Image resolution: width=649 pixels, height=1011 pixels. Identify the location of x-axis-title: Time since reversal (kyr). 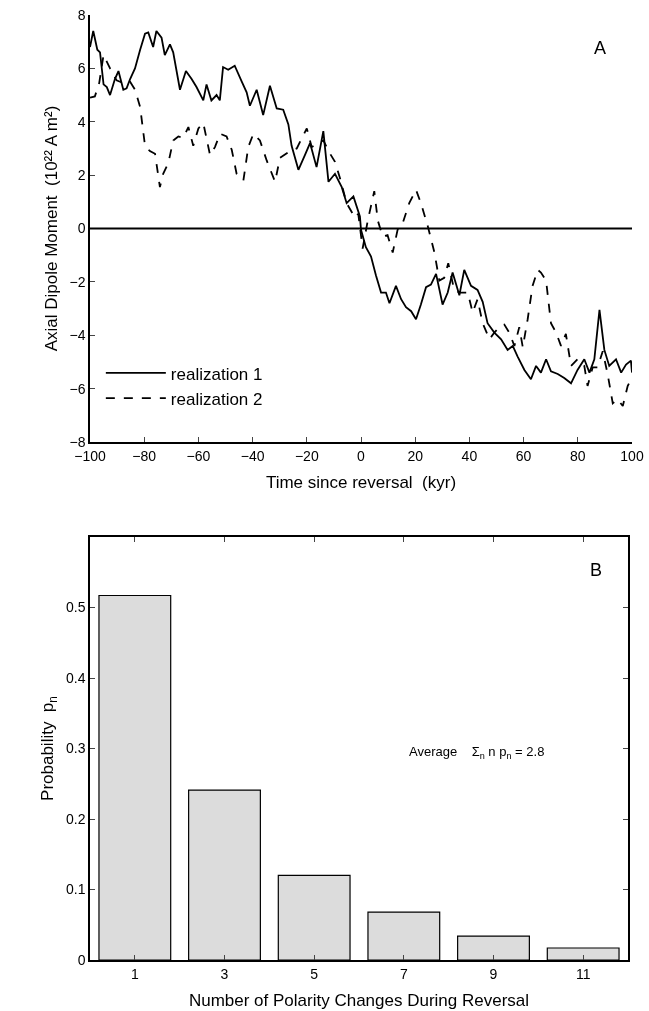
(361, 483).